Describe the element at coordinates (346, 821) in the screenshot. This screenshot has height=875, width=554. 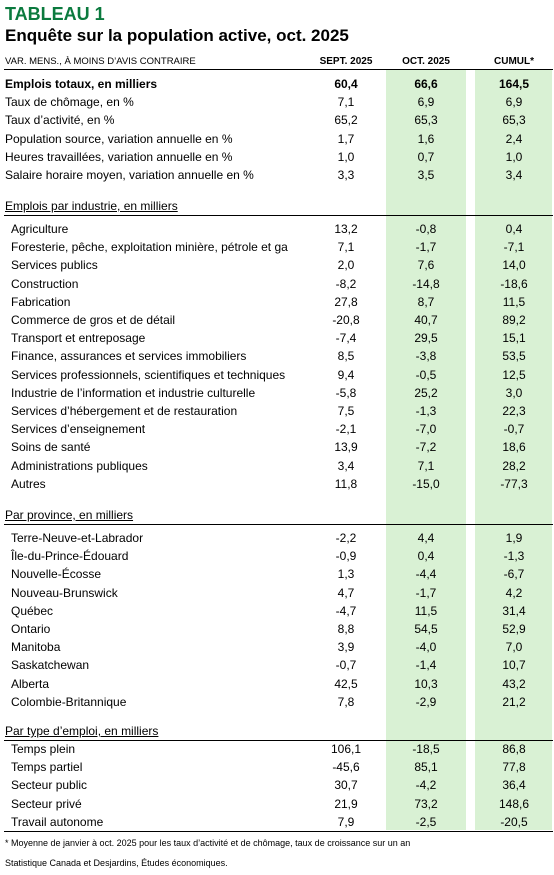
I see `cell-sept: 7,9` at that location.